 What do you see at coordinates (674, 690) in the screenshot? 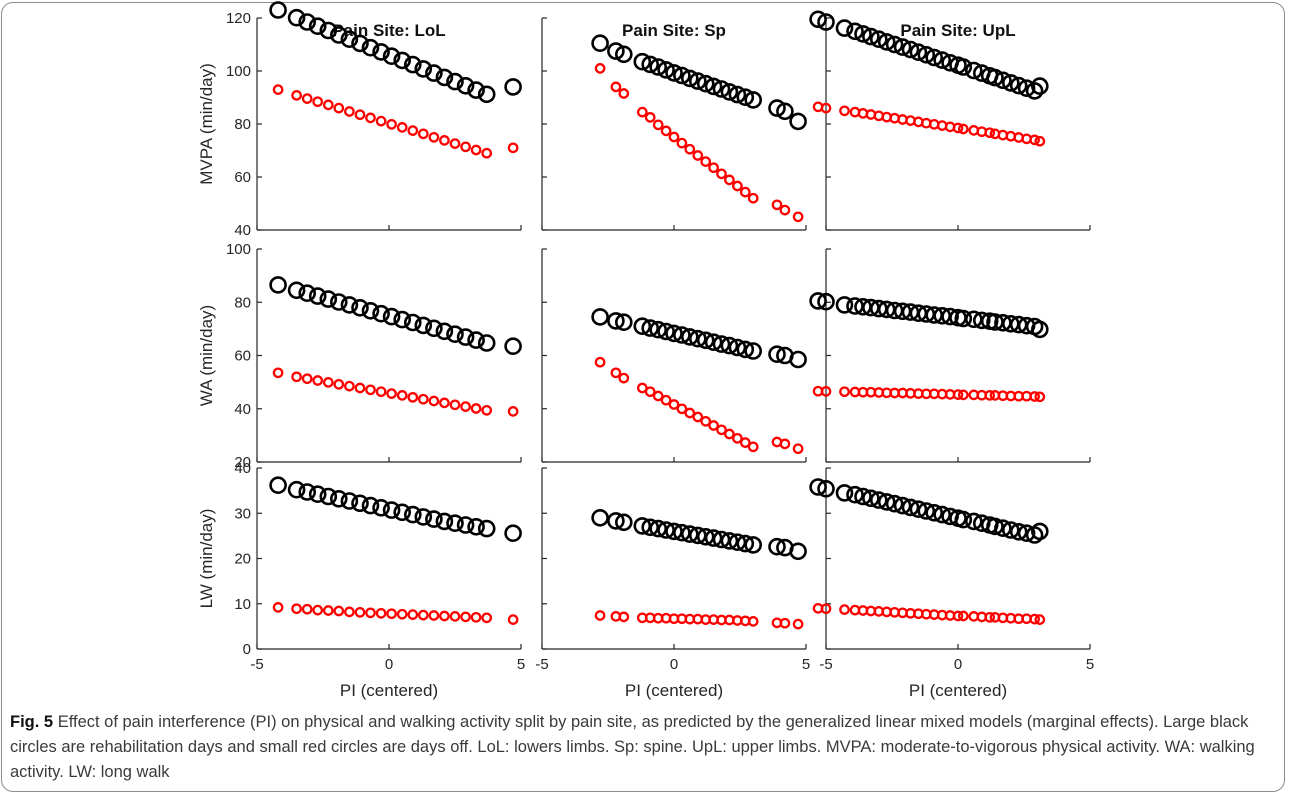
I see `x-axis-label: PI (centered)` at bounding box center [674, 690].